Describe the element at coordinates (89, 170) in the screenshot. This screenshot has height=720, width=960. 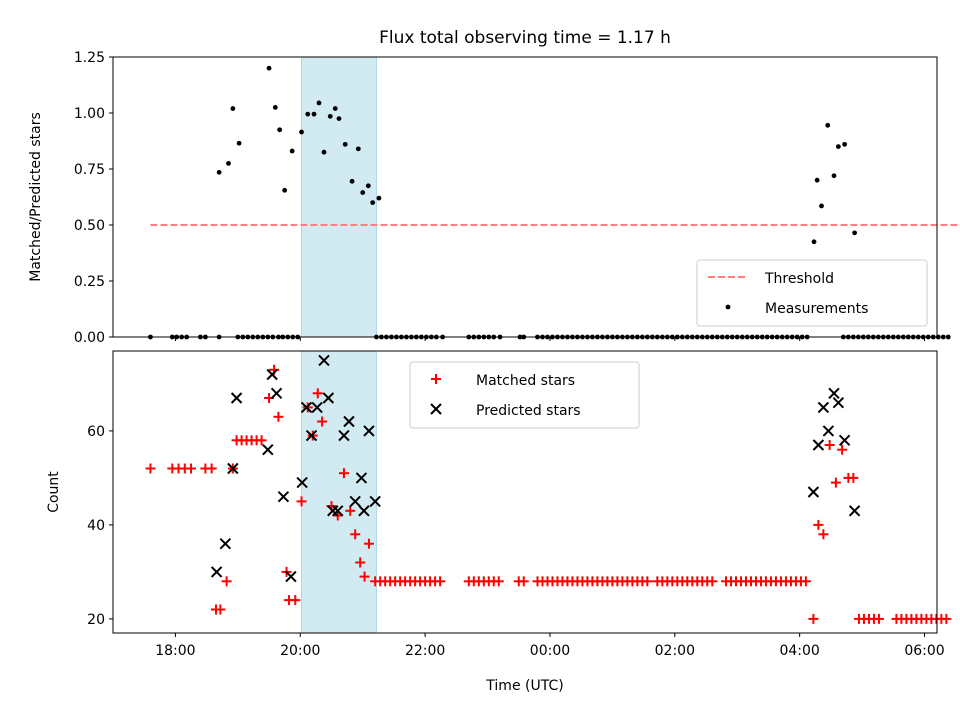
I see `top-y-tick-label: 0.75` at that location.